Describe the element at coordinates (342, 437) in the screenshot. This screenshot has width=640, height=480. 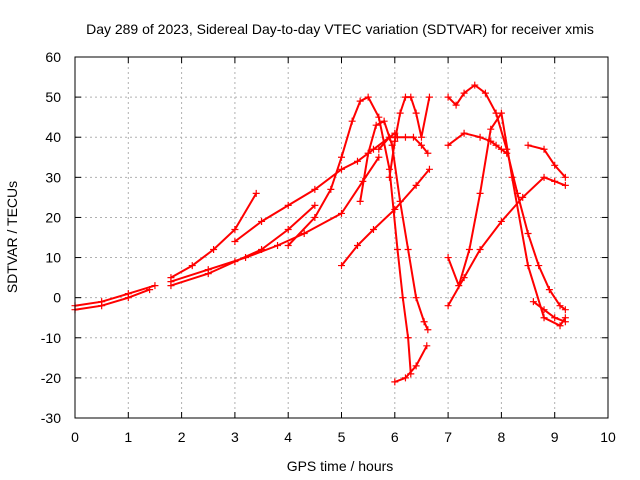
I see `x-tick-label: 5` at that location.